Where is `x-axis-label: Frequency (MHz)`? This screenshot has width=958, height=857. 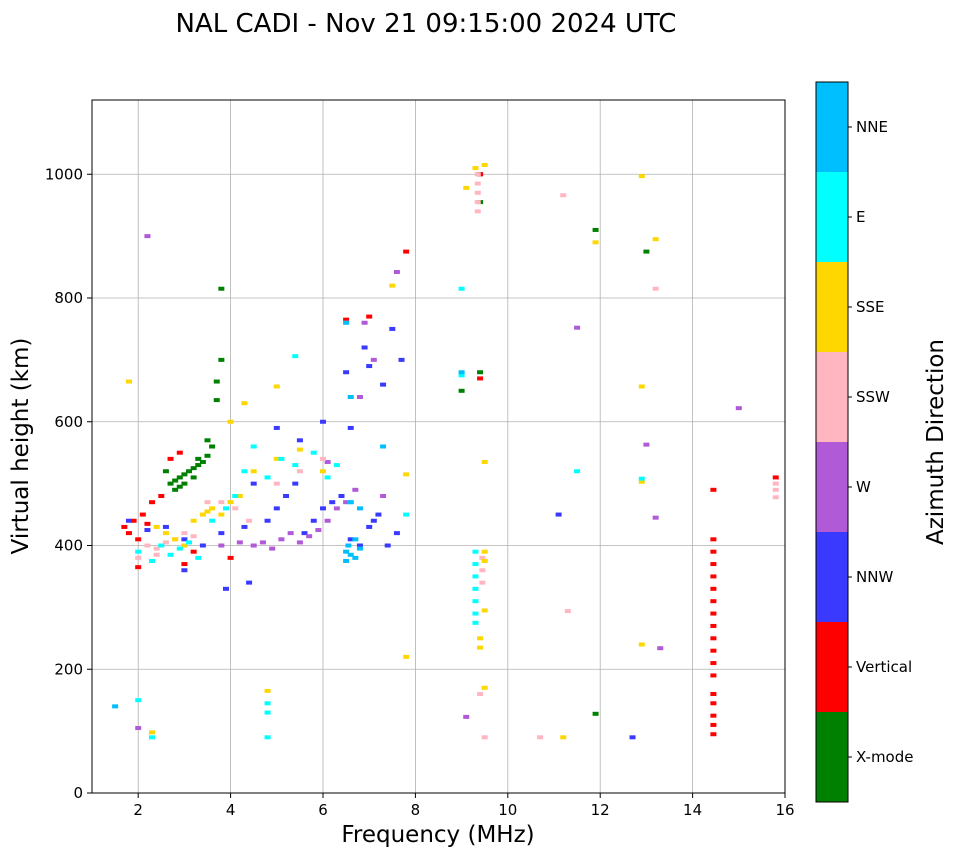
x-axis-label: Frequency (MHz) is located at coordinates (437, 835).